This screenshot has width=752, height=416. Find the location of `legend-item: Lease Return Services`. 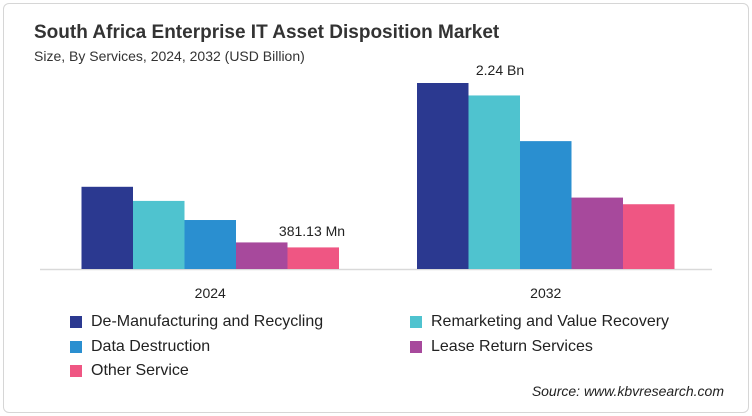

legend-item: Lease Return Services is located at coordinates (501, 347).